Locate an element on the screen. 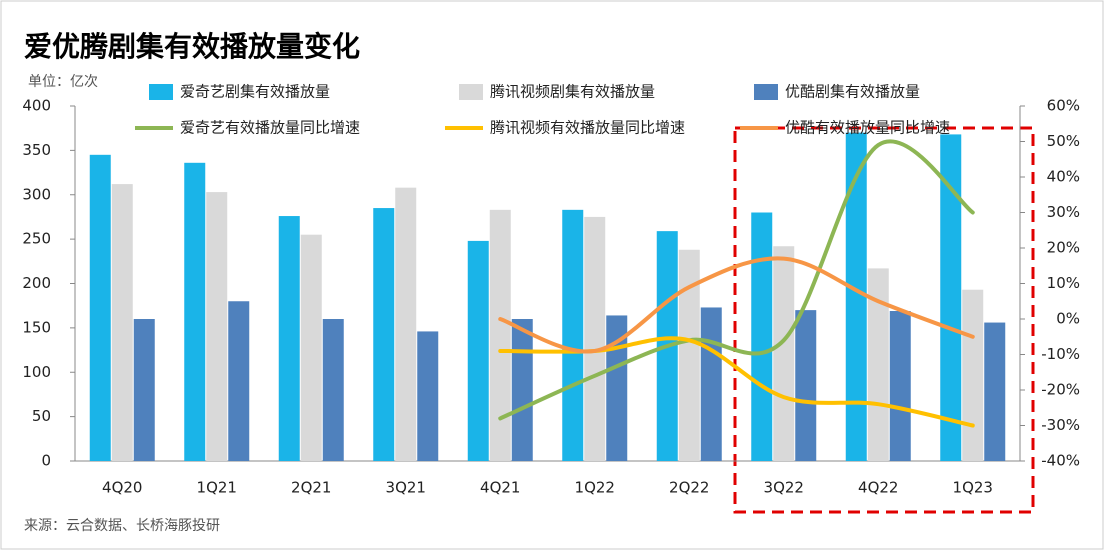  x-tick-label: 1Q21 is located at coordinates (217, 488).